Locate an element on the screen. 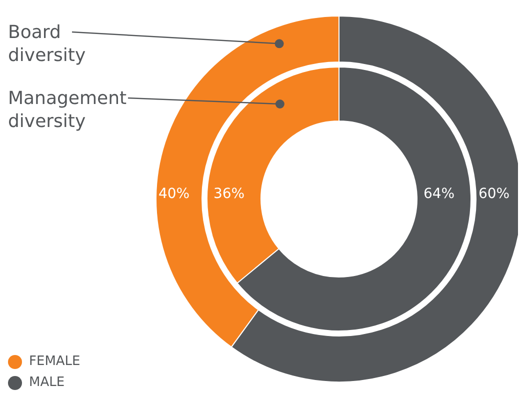 The width and height of the screenshot is (528, 406). data-label: 64% is located at coordinates (439, 194).